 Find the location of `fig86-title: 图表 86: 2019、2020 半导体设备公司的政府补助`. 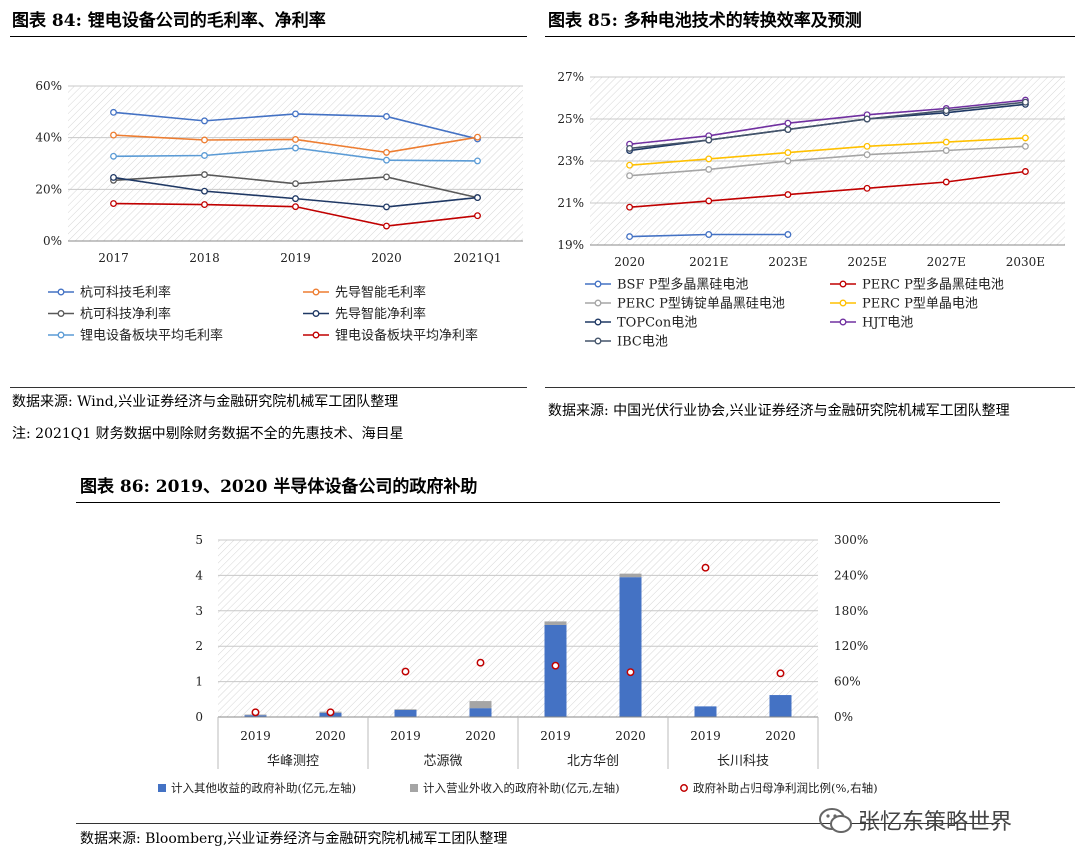

fig86-title: 图表 86: 2019、2020 半导体设备公司的政府补助 is located at coordinates (279, 487).